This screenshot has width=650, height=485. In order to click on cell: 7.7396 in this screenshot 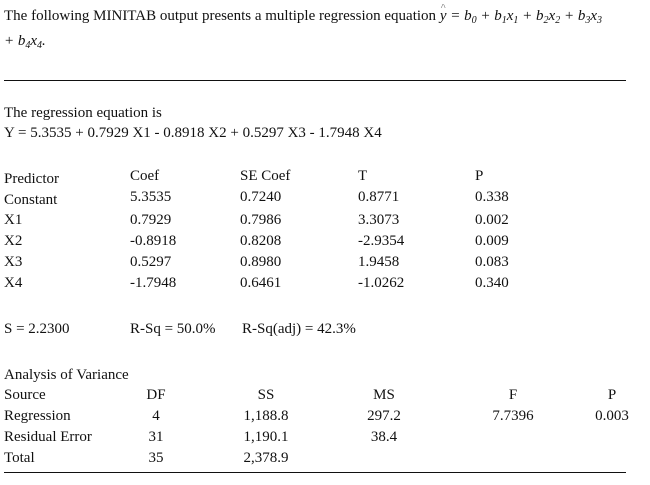, I will do `click(513, 416)`.